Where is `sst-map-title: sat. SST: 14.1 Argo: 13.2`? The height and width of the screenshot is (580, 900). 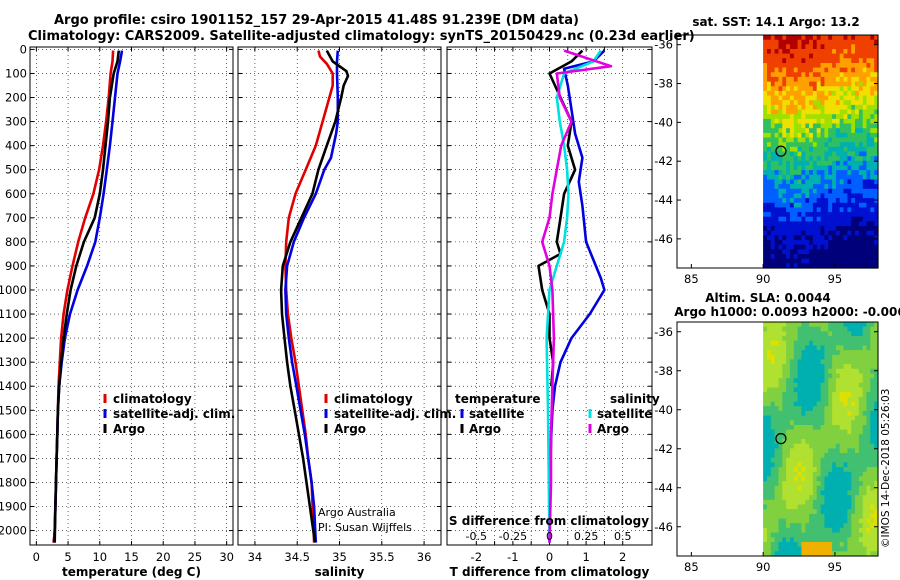 sst-map-title: sat. SST: 14.1 Argo: 13.2 is located at coordinates (775, 22).